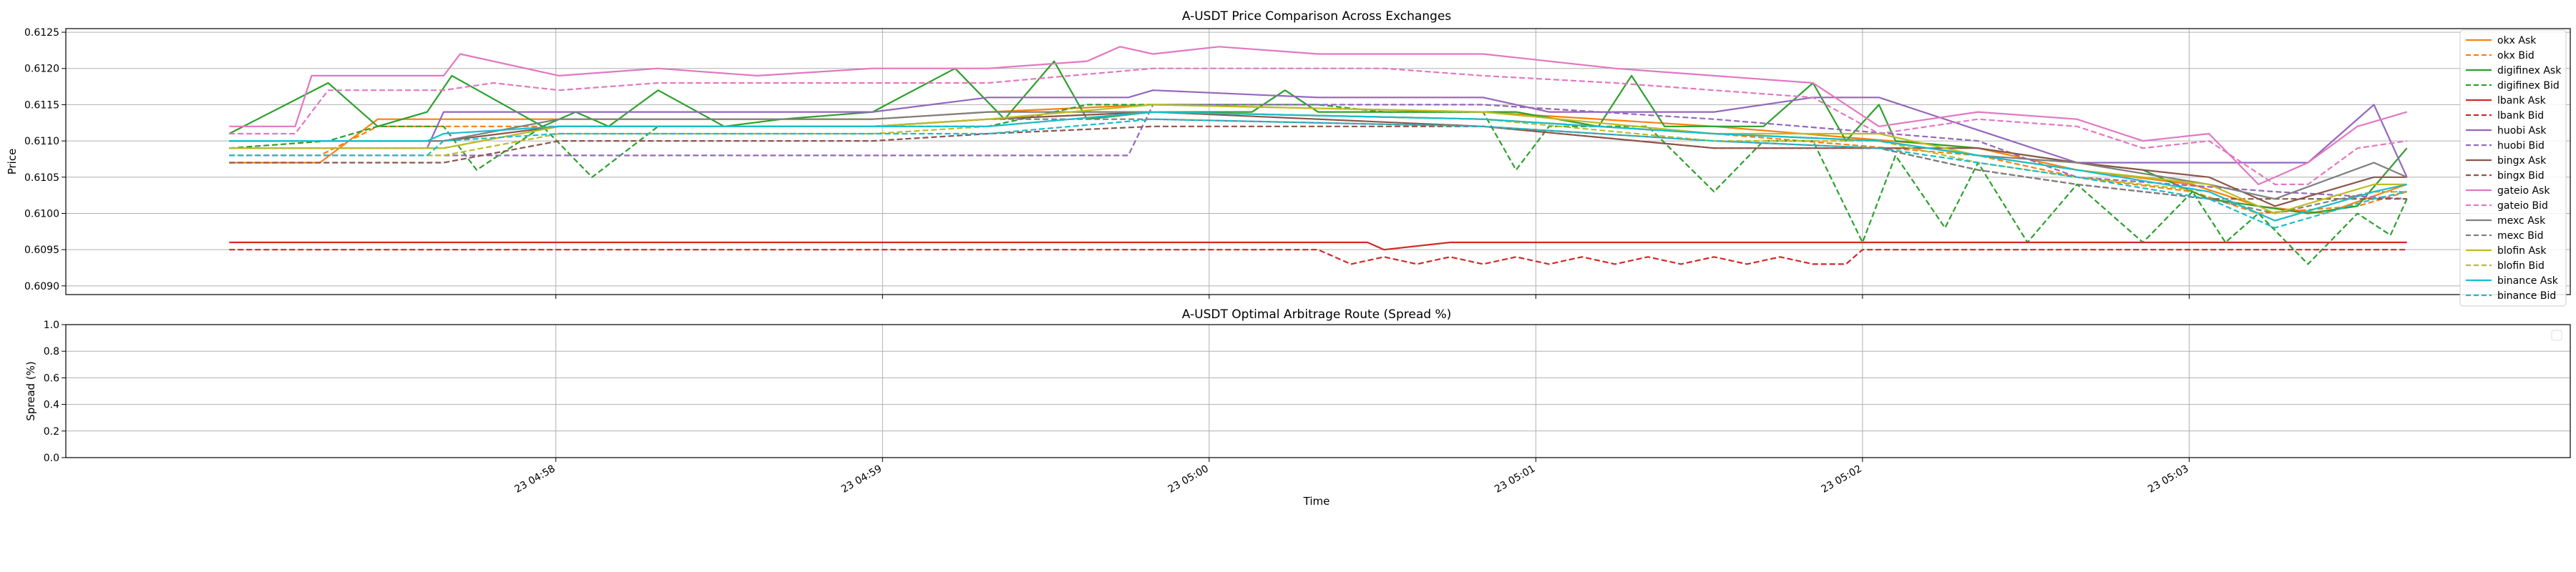 The image size is (2576, 572). I want to click on spread-y-tick-label: 1.0, so click(51, 325).